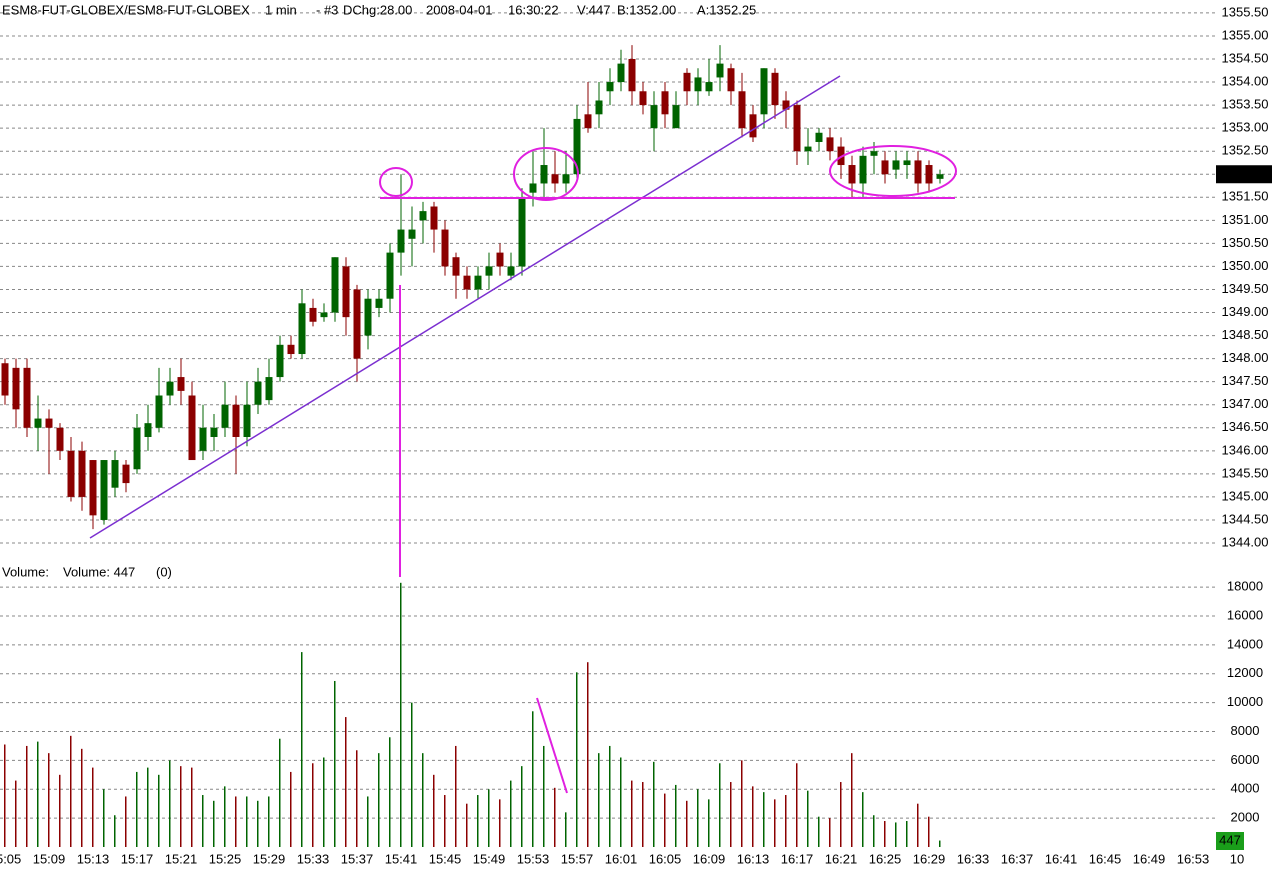 Image resolution: width=1276 pixels, height=869 pixels. What do you see at coordinates (797, 858) in the screenshot?
I see `x-tick-label: 16:17` at bounding box center [797, 858].